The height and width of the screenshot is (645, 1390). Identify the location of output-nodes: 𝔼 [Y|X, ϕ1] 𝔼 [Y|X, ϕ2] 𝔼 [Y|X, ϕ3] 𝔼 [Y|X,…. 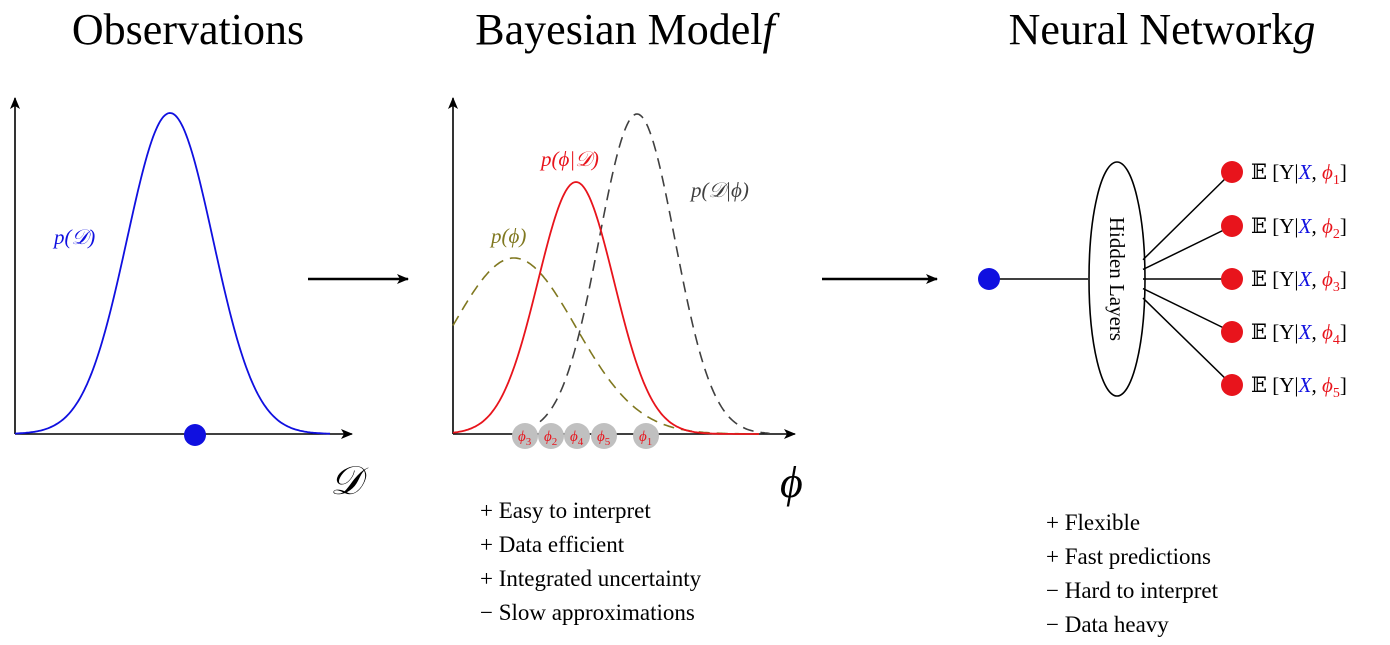
(1244, 280).